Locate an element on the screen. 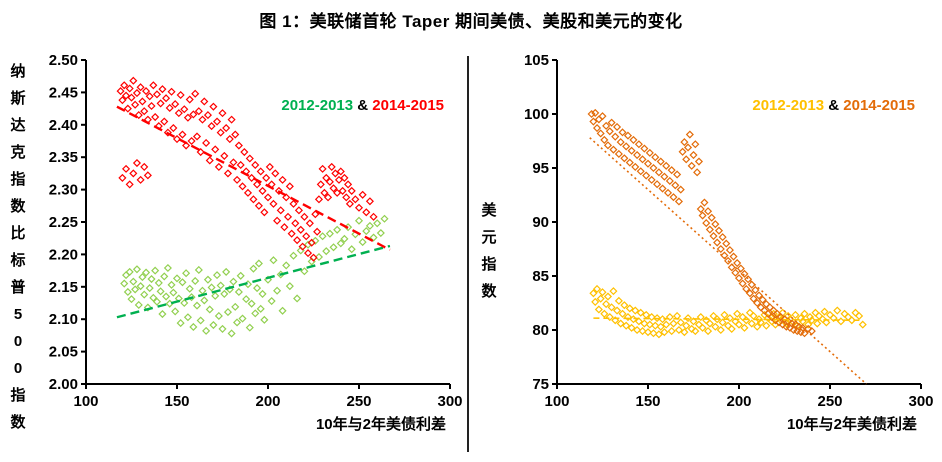 This screenshot has height=462, width=942. y-tick-label: 2.15 is located at coordinates (63, 287).